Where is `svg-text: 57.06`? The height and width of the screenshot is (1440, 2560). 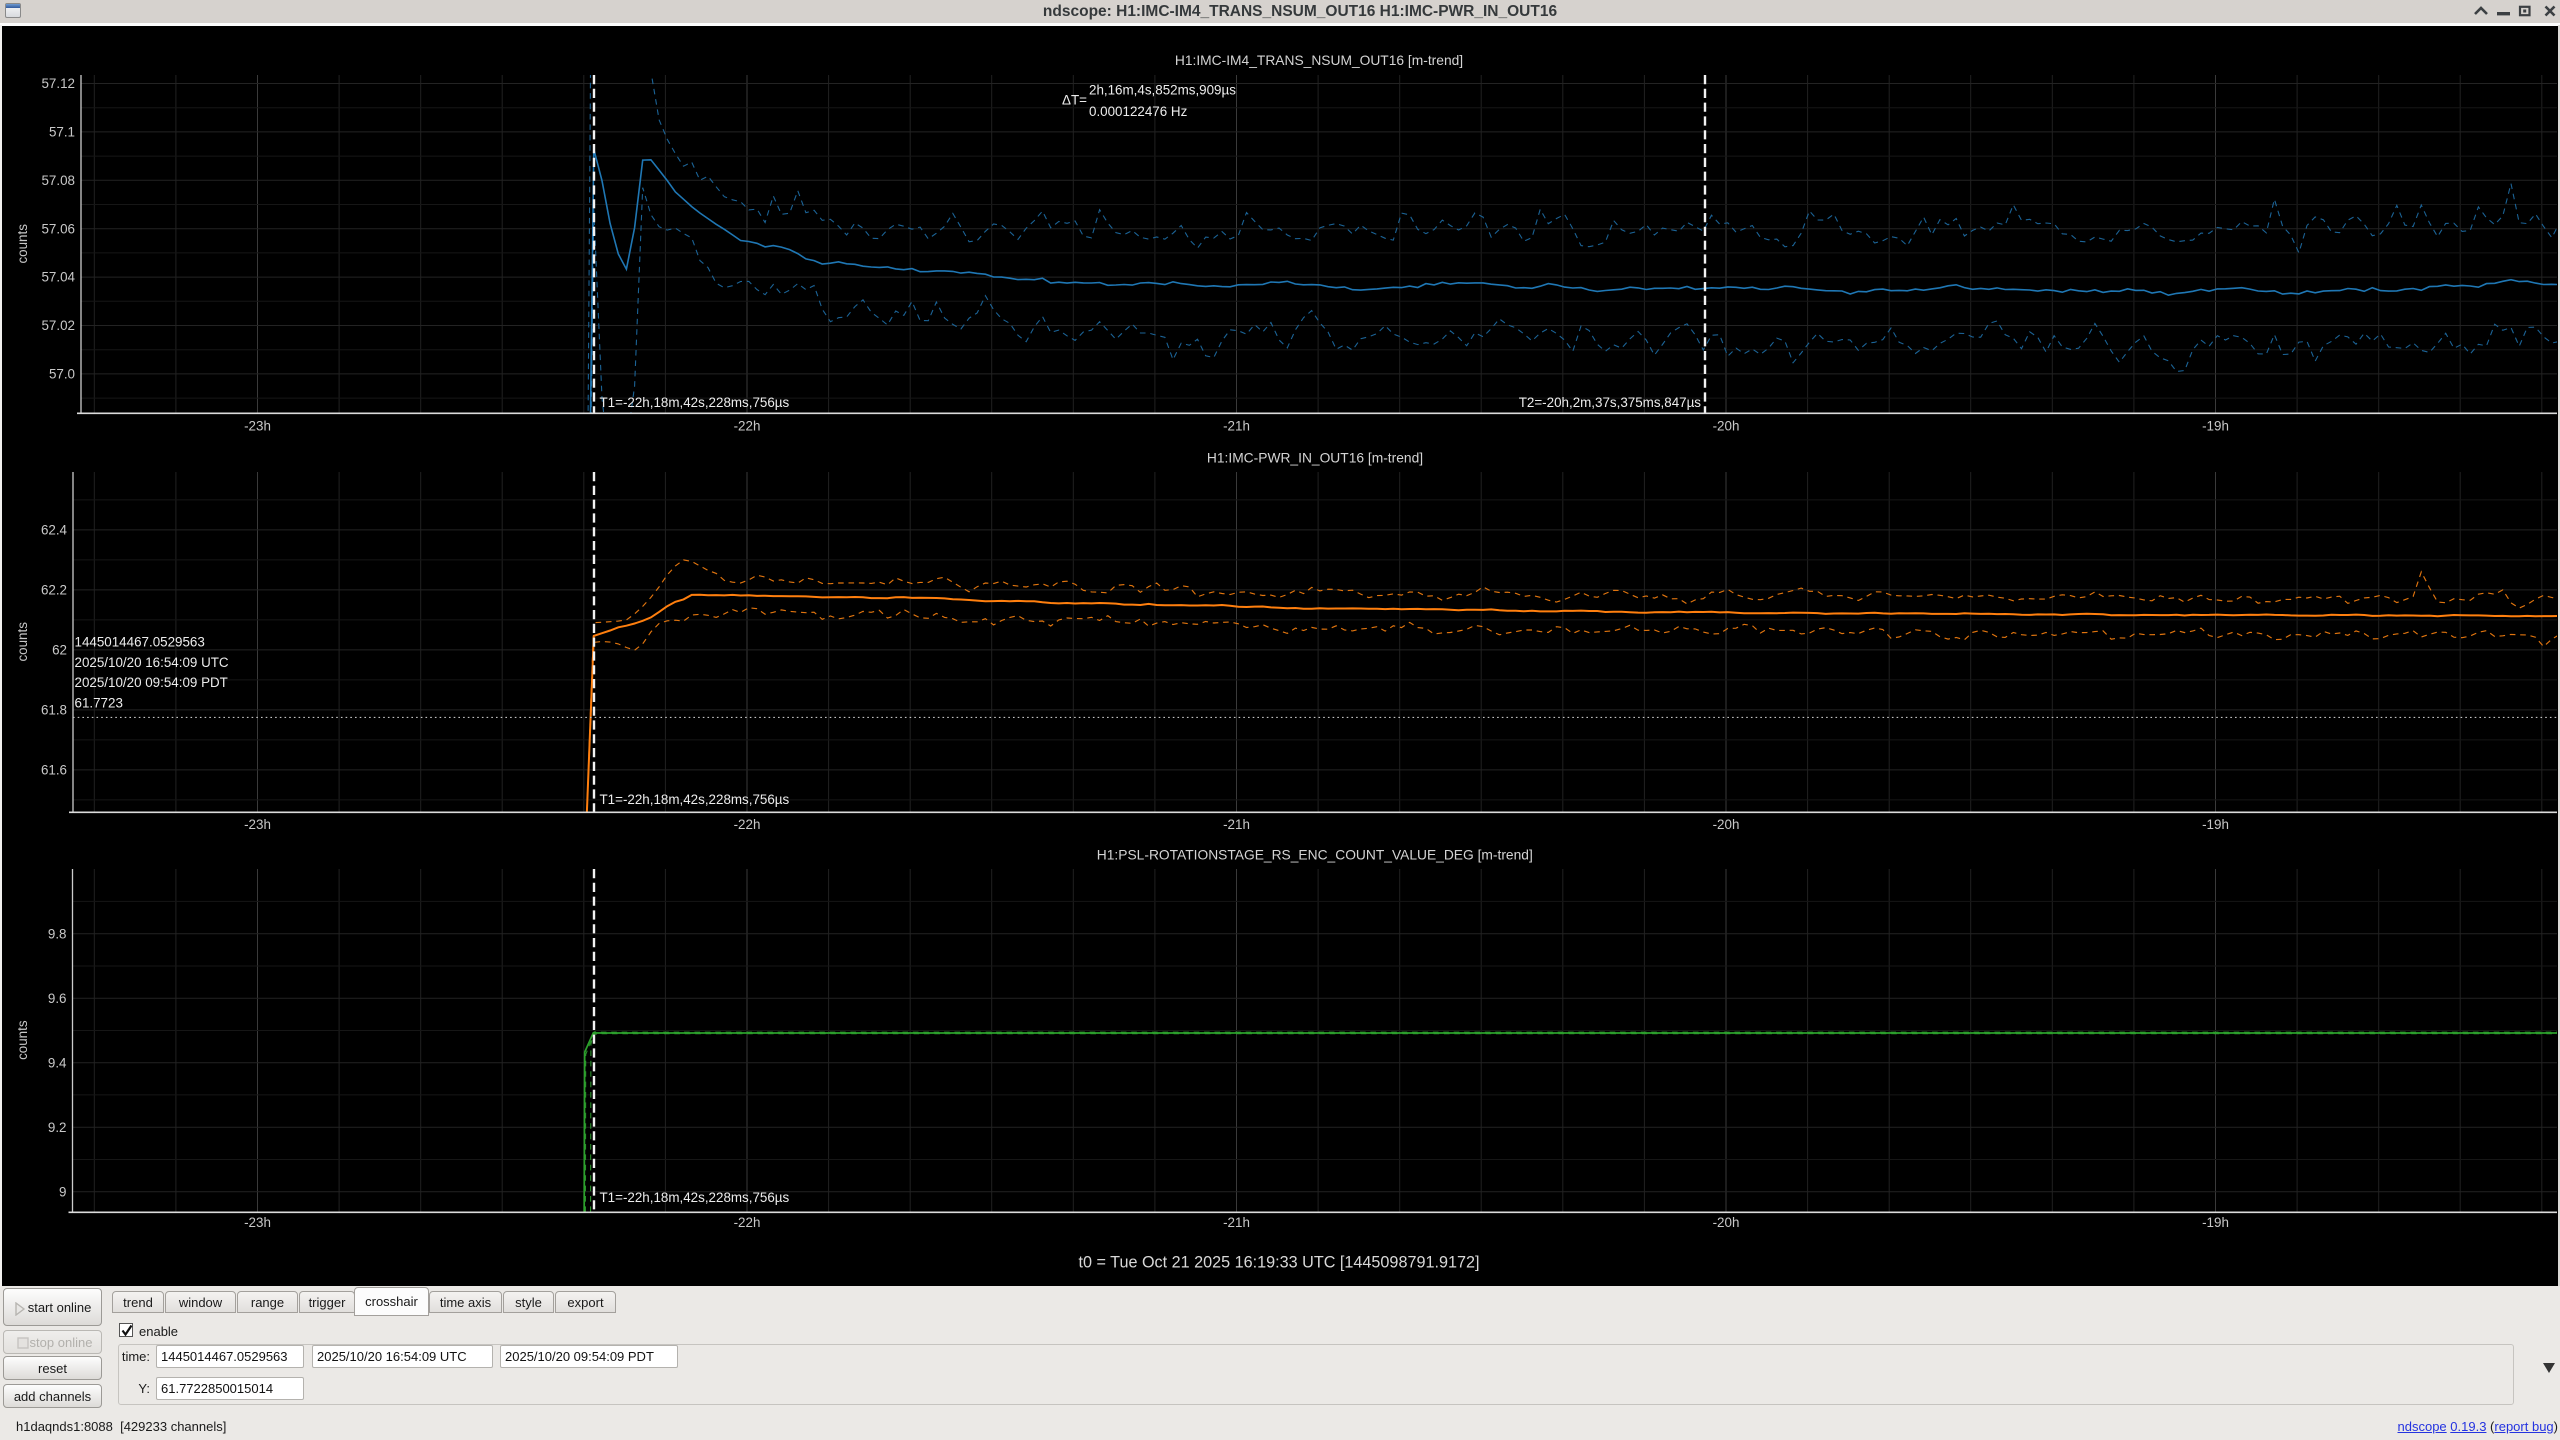 svg-text: 57.06 is located at coordinates (58, 228).